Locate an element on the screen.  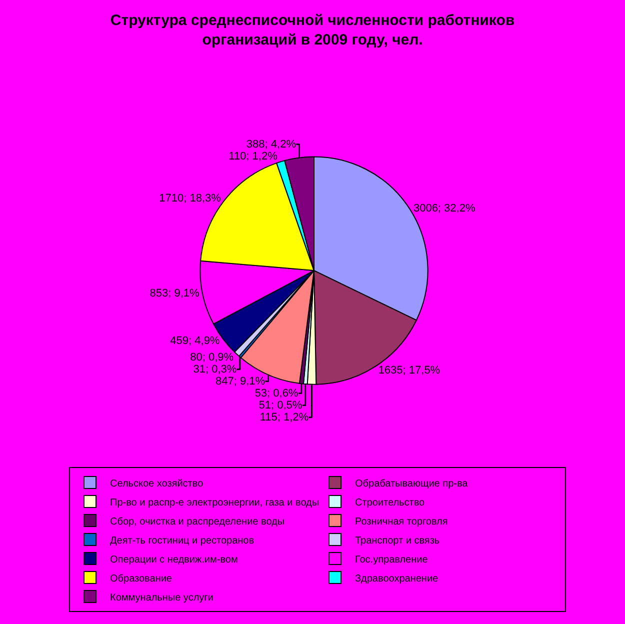
legend-label: Транспорт и связь is located at coordinates (397, 540).